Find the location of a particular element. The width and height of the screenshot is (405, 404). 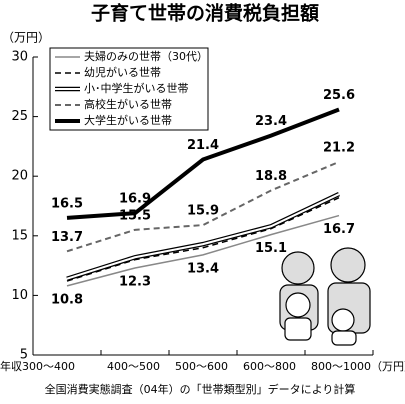

data-label: 21.2 is located at coordinates (339, 147).